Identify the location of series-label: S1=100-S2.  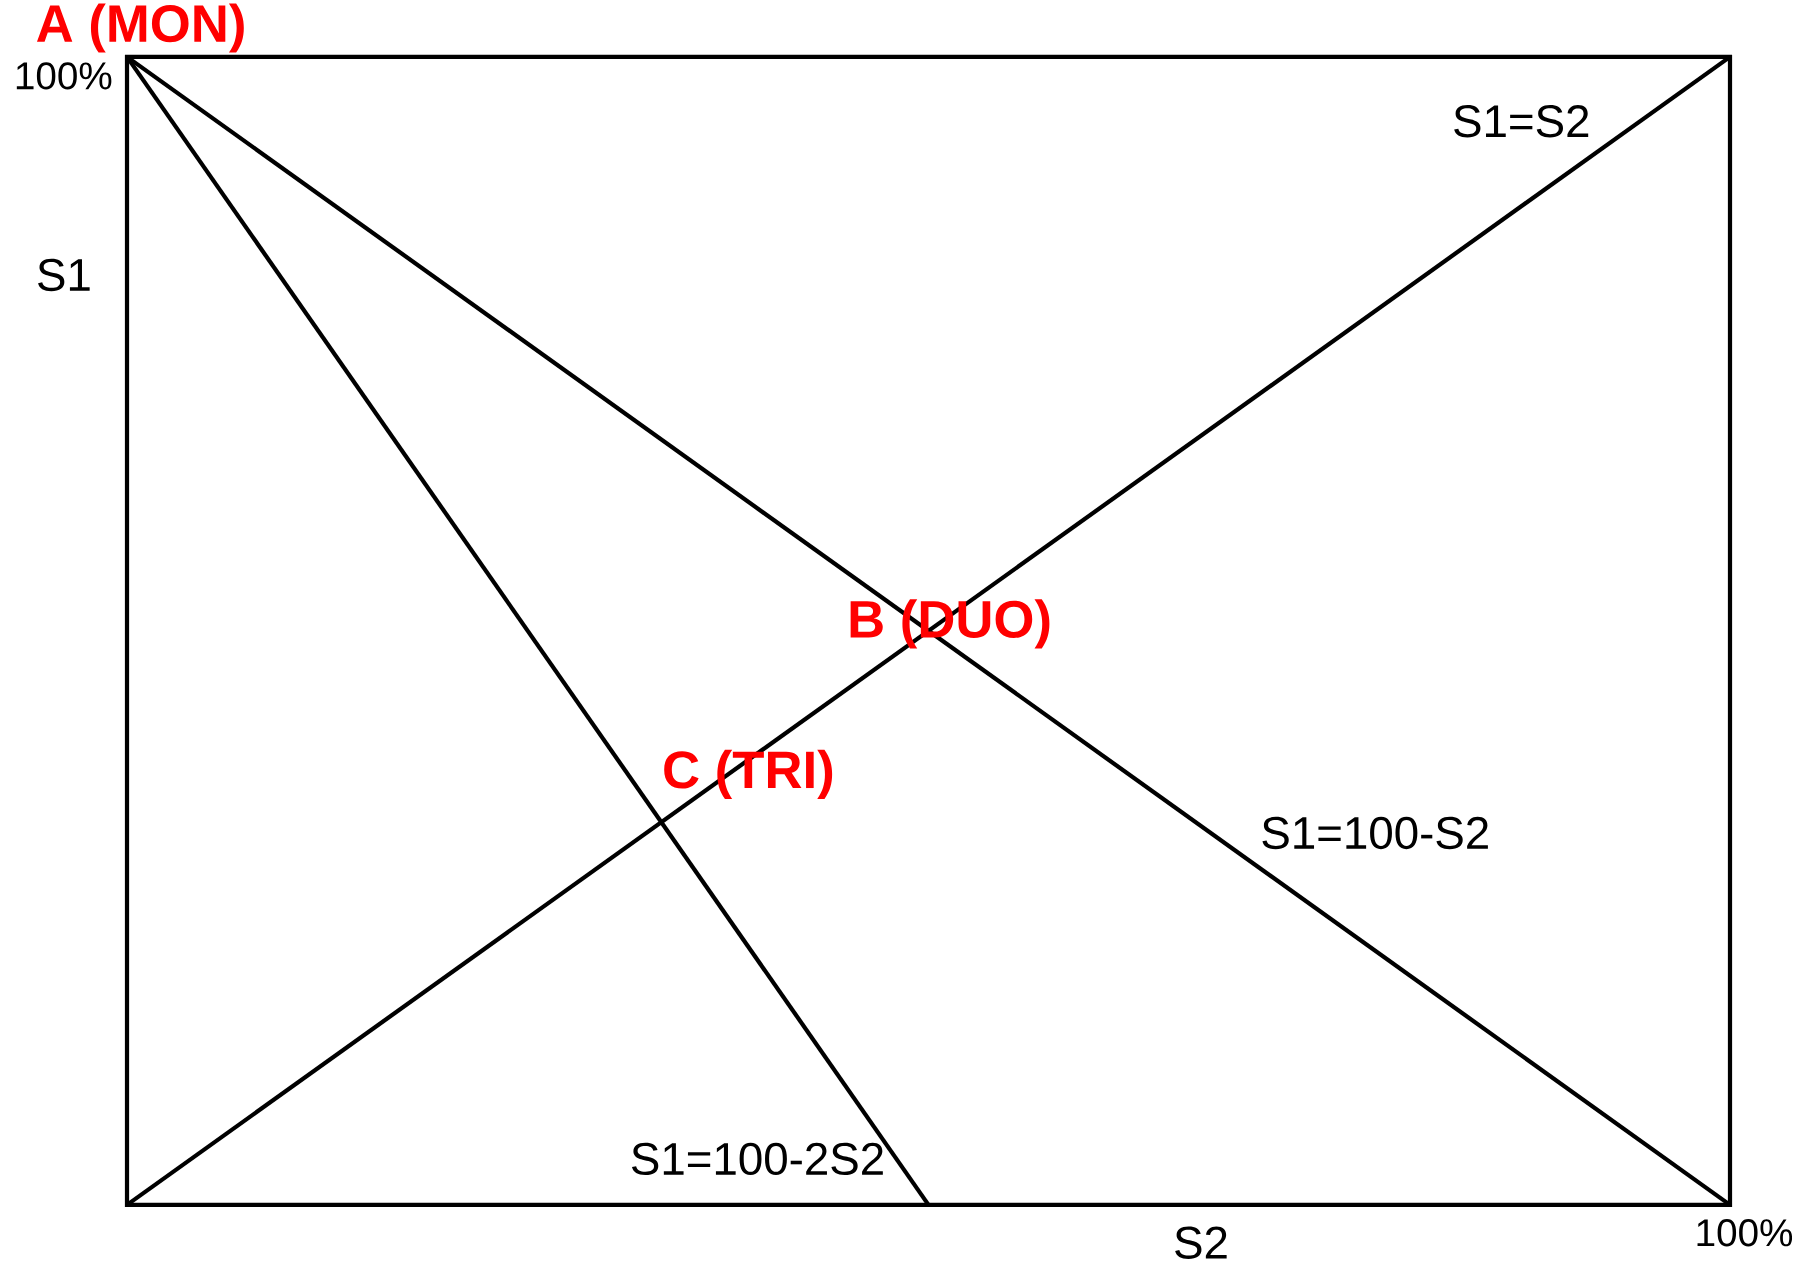
(1375, 833).